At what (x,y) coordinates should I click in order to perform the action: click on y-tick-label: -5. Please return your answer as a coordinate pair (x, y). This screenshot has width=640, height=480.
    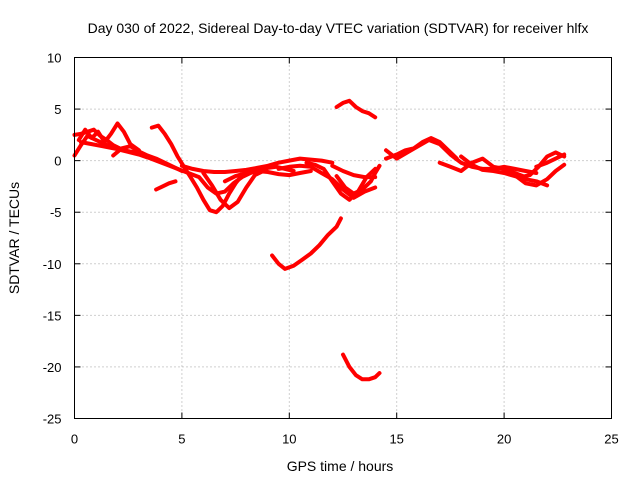
    Looking at the image, I should click on (56, 212).